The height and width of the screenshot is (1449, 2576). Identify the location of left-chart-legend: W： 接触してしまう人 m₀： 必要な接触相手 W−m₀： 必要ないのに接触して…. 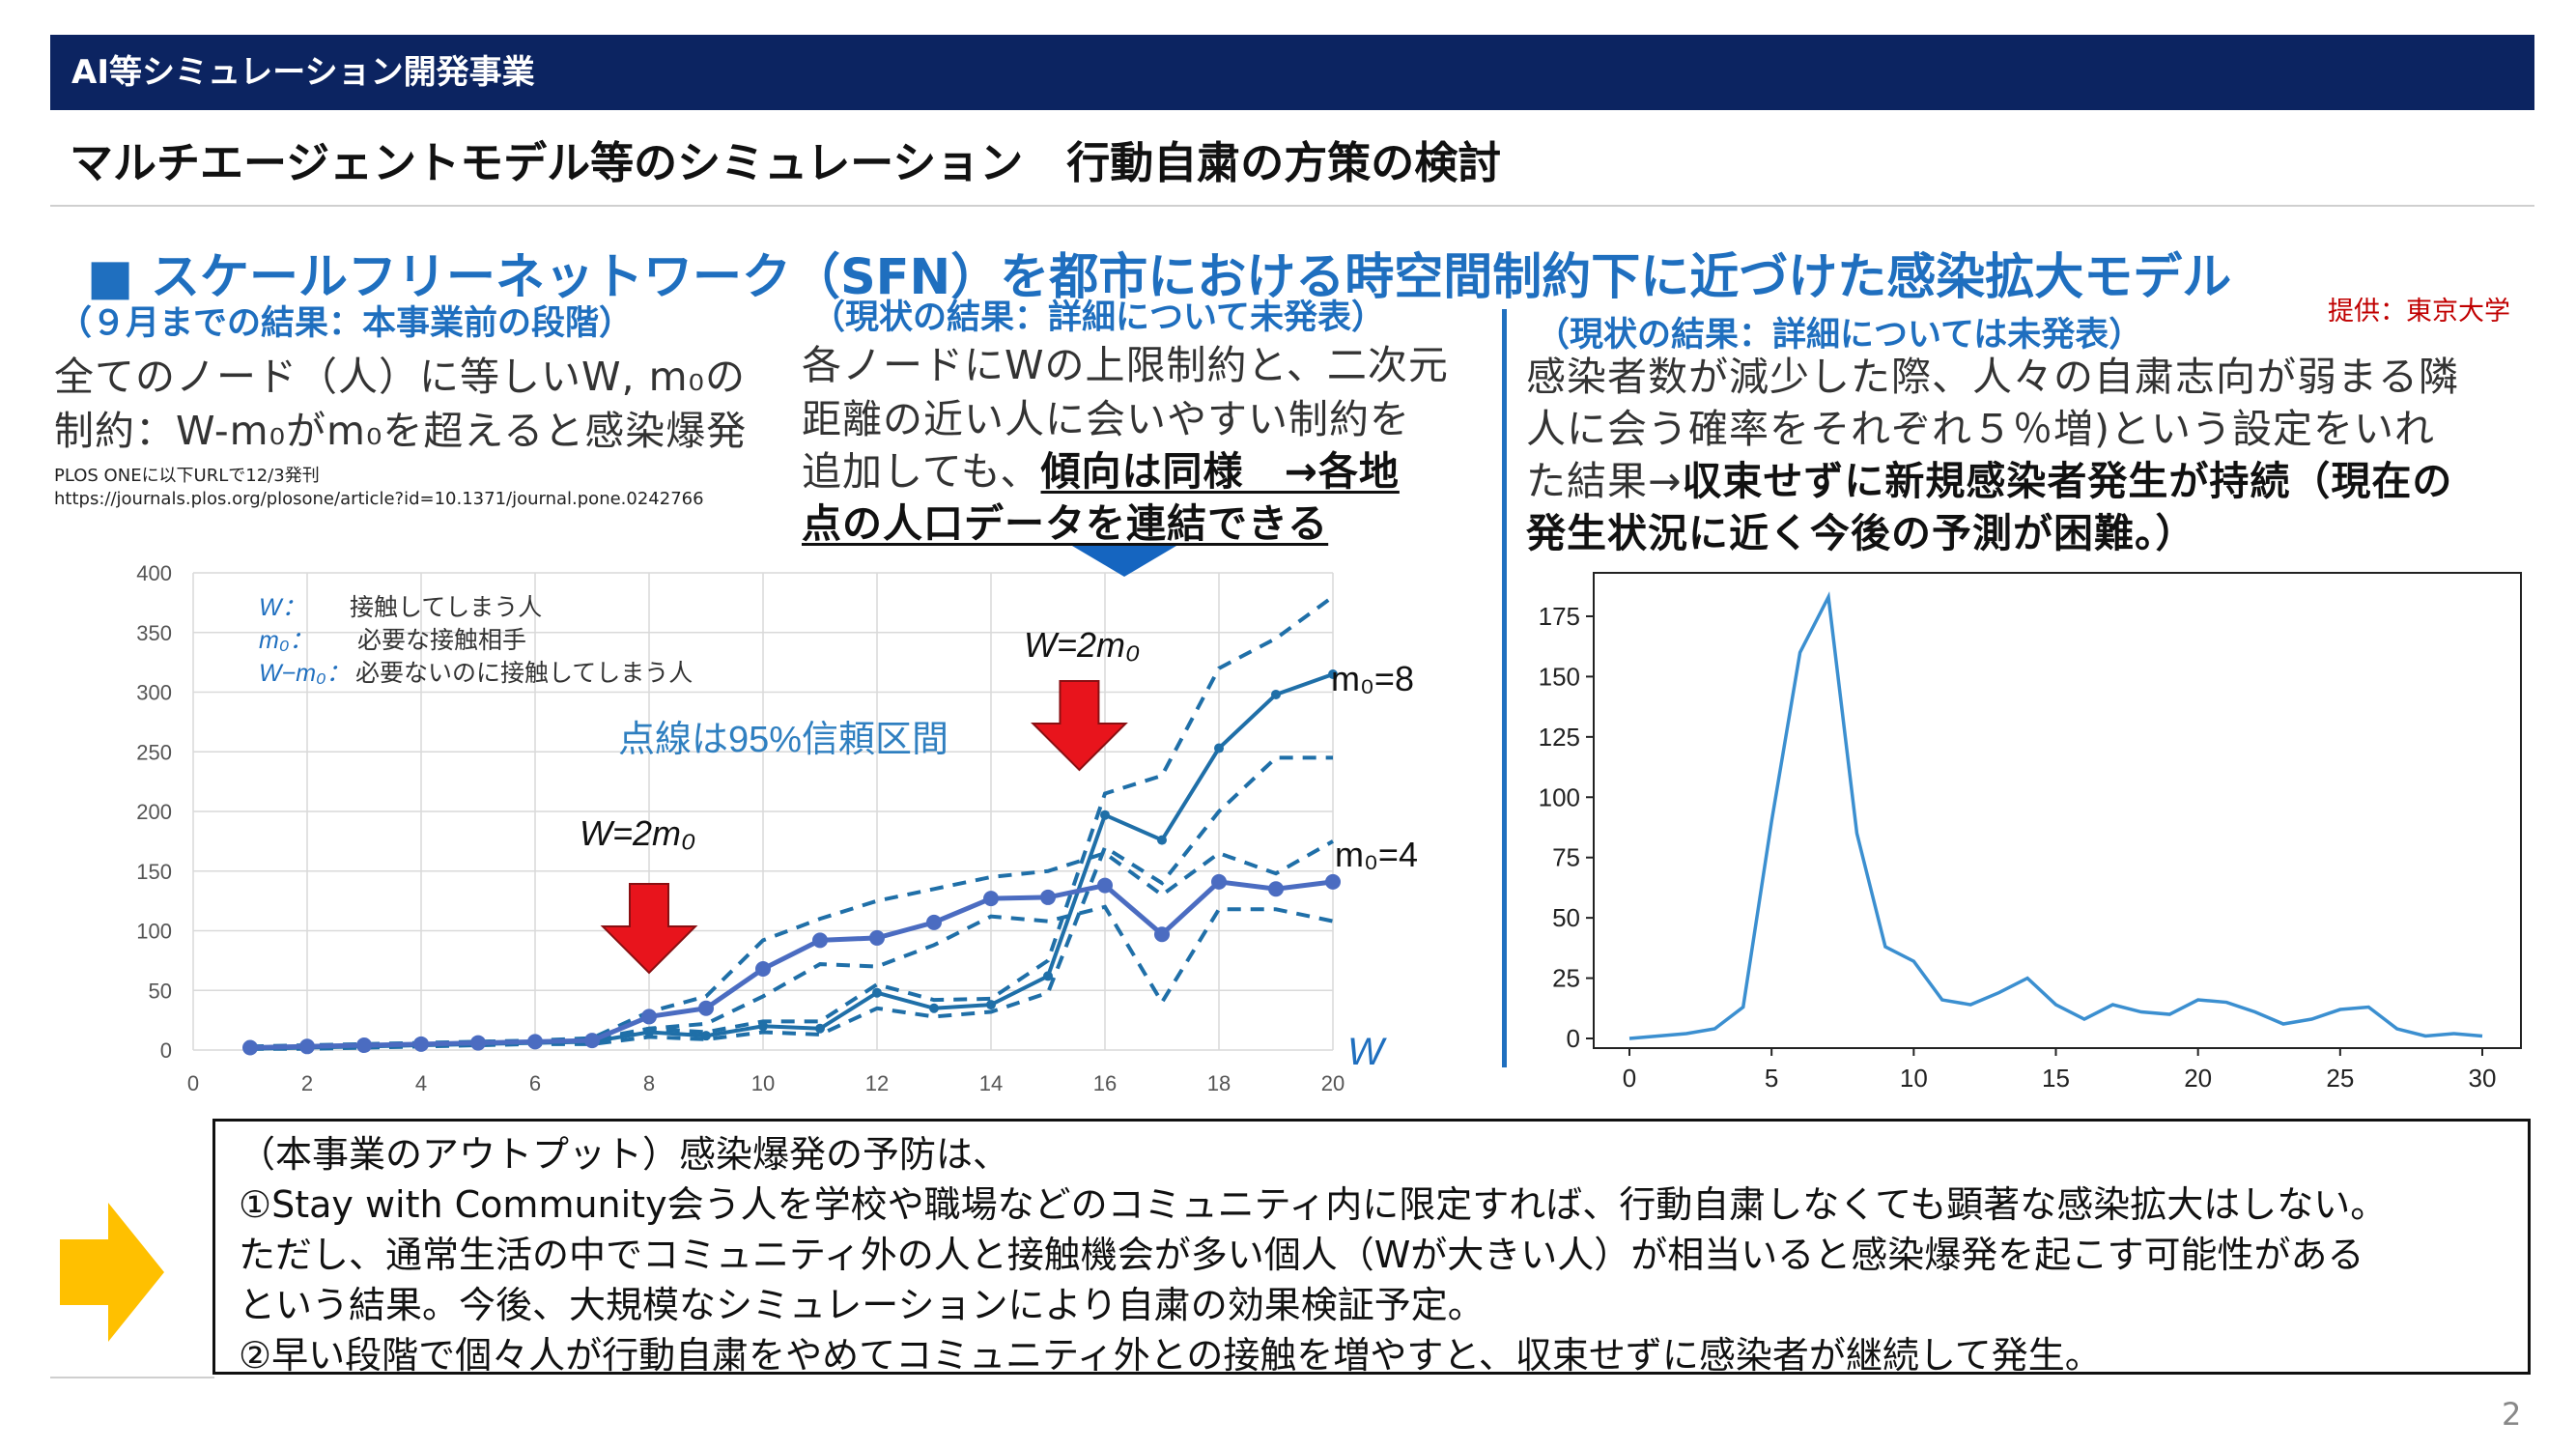
(476, 640).